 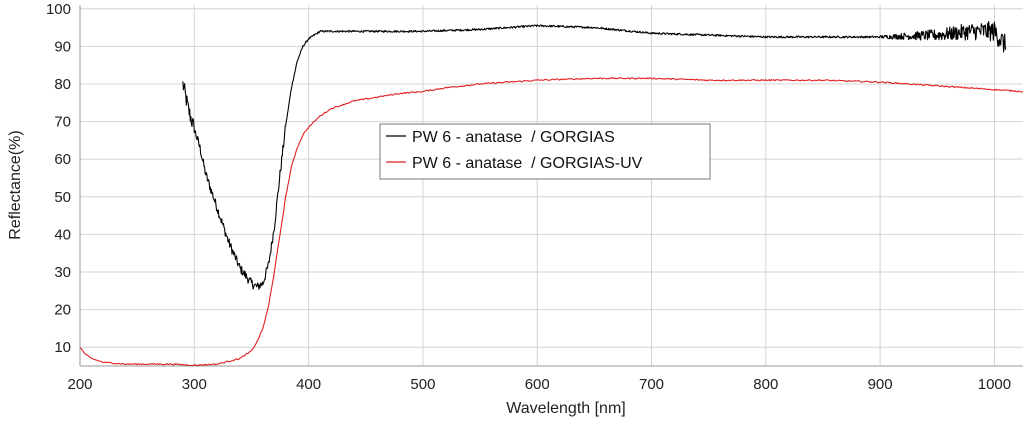 I want to click on y-tick-label: 80, so click(x=62, y=84).